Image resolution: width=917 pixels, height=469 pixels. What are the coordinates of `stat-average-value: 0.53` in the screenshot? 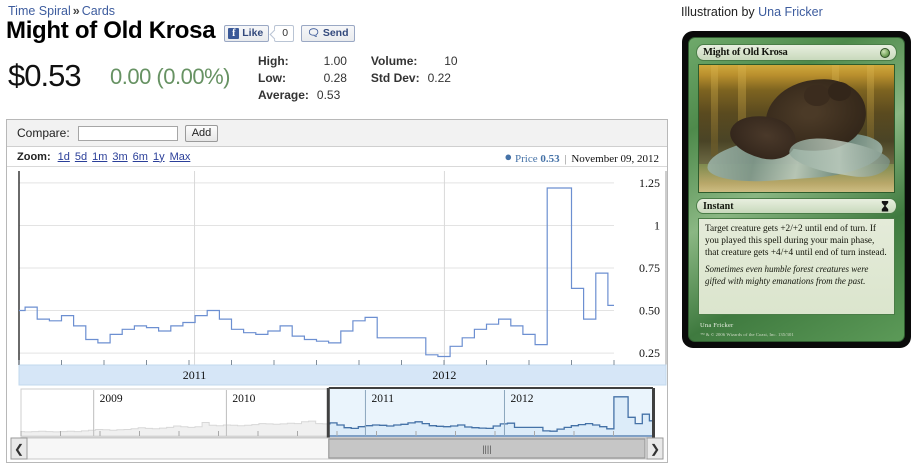 It's located at (328, 95).